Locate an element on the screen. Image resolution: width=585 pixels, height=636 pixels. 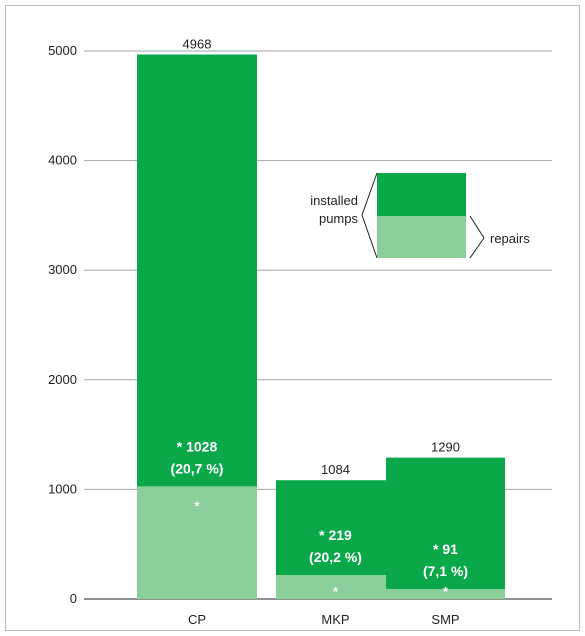
bar-repairs-smp is located at coordinates (445, 594).